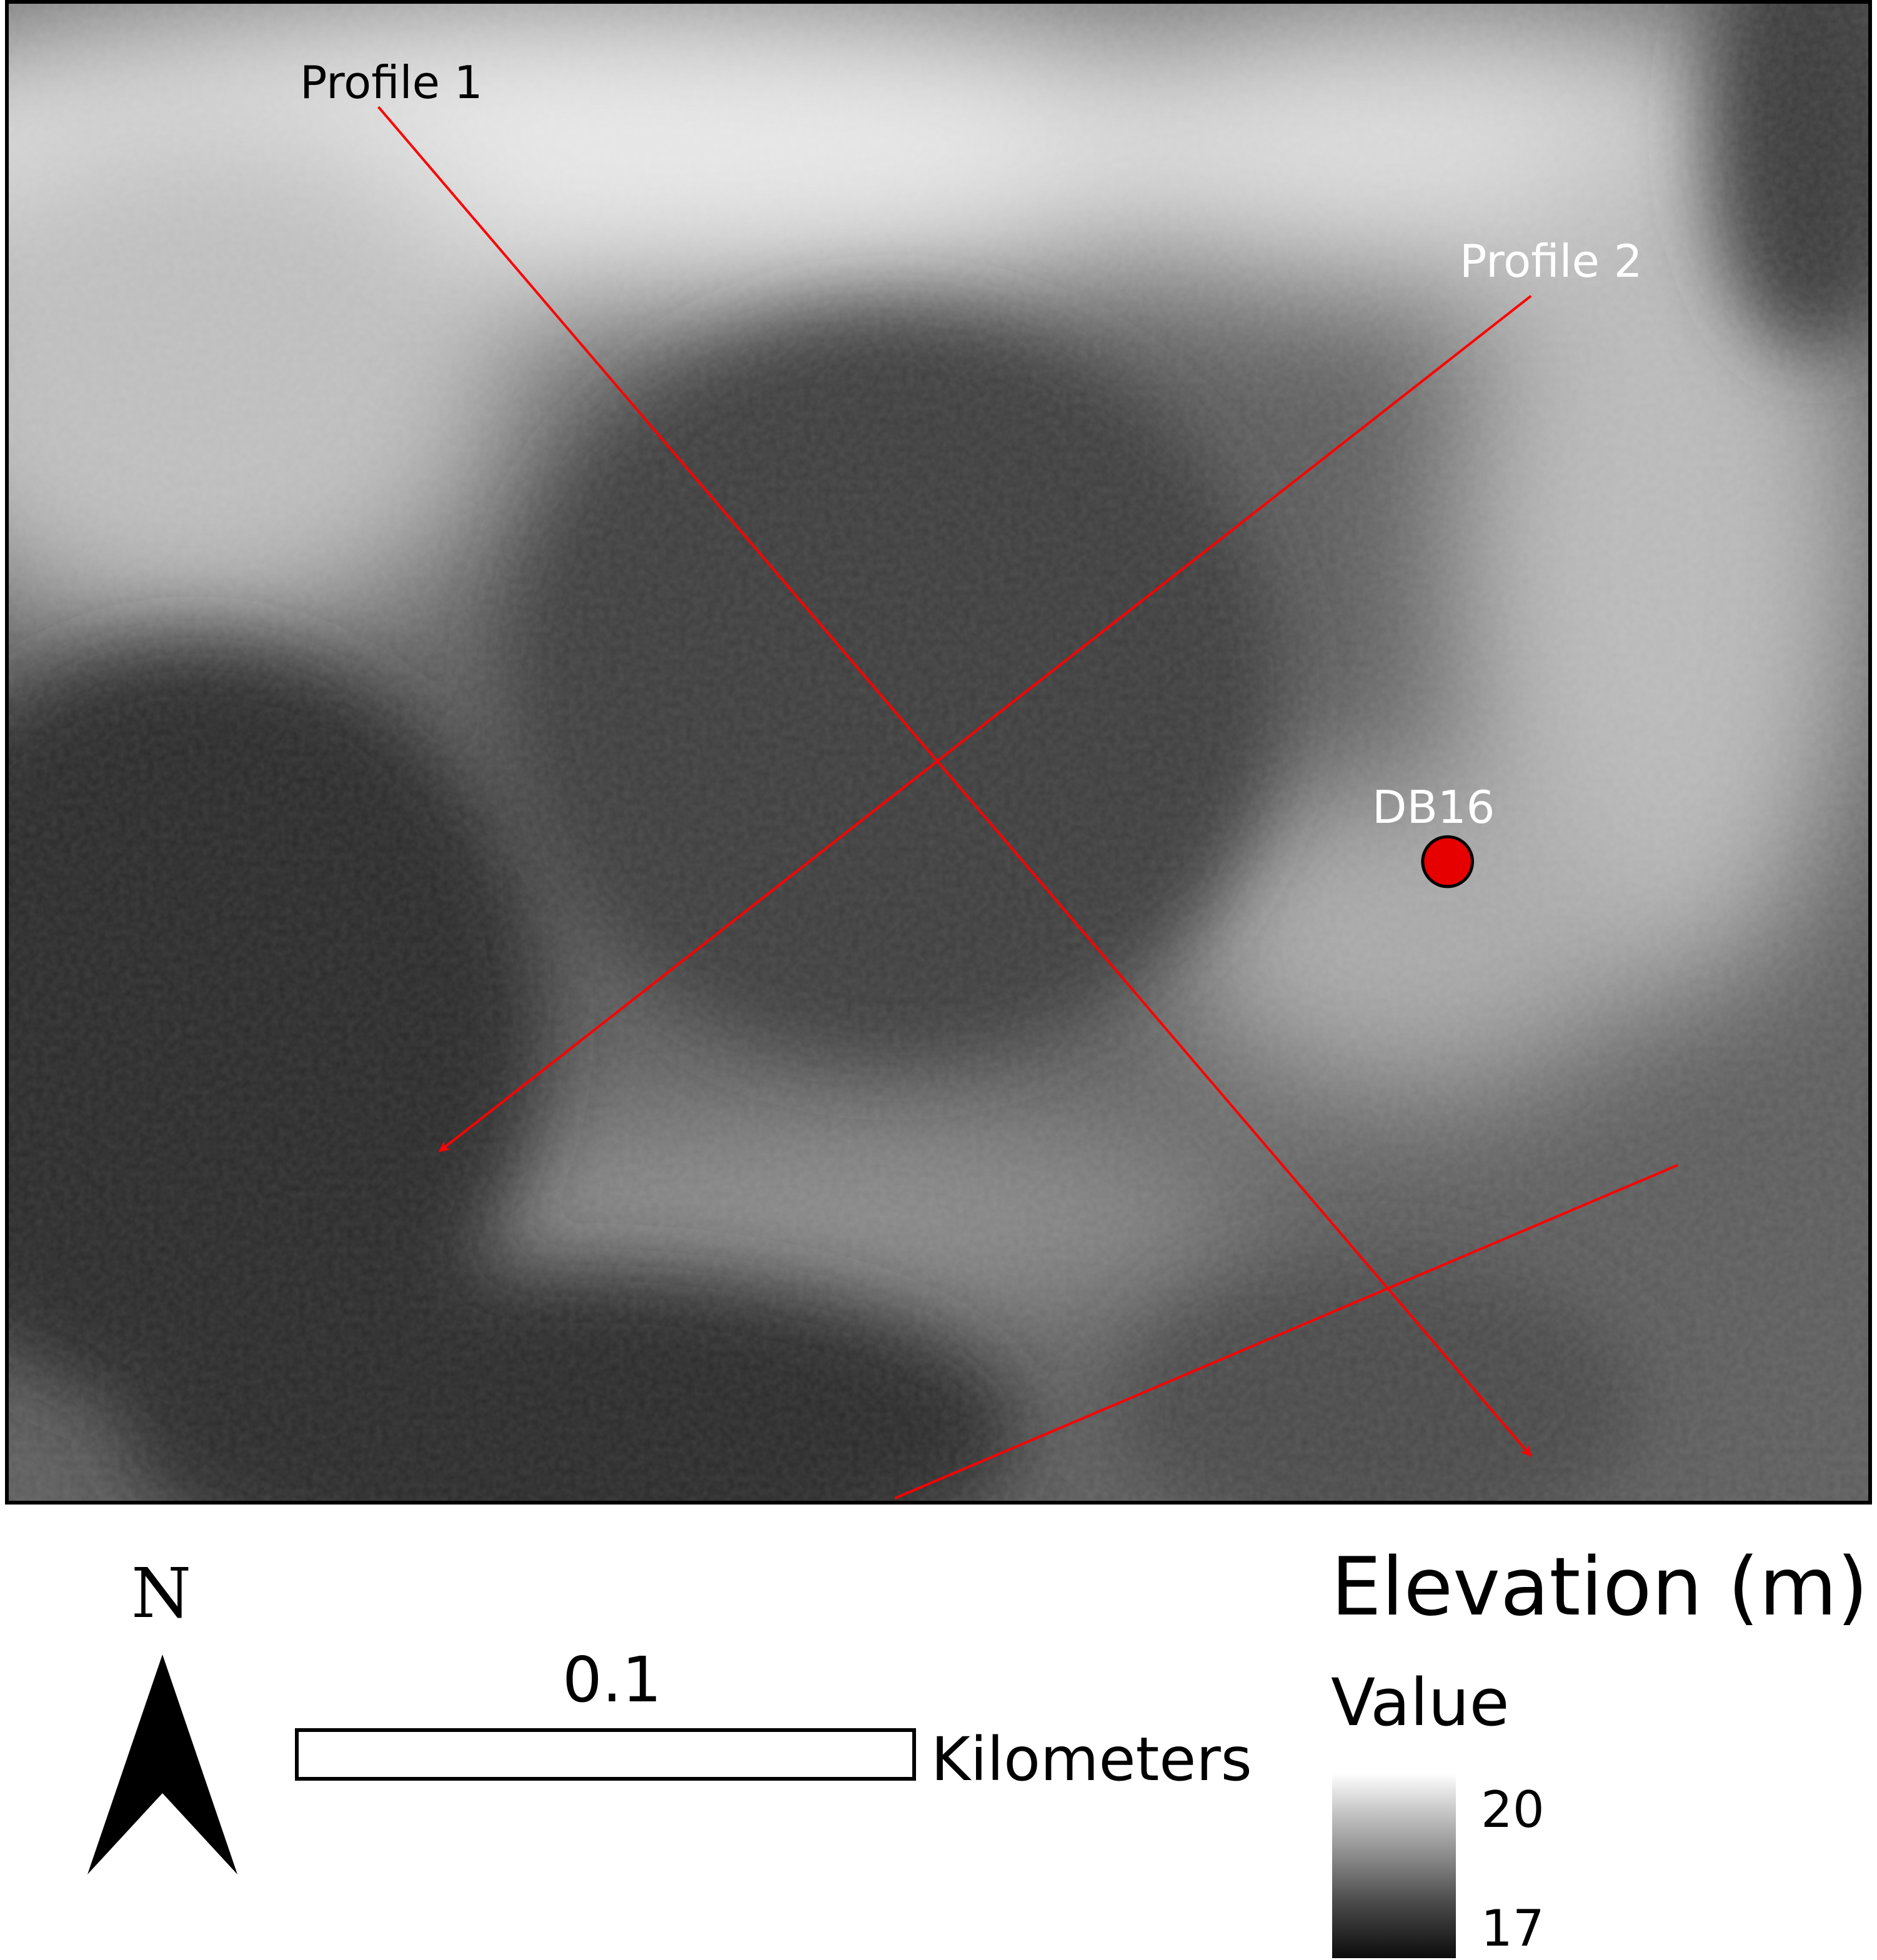  Describe the element at coordinates (1421, 1702) in the screenshot. I see `legend-subtitle: Value` at that location.